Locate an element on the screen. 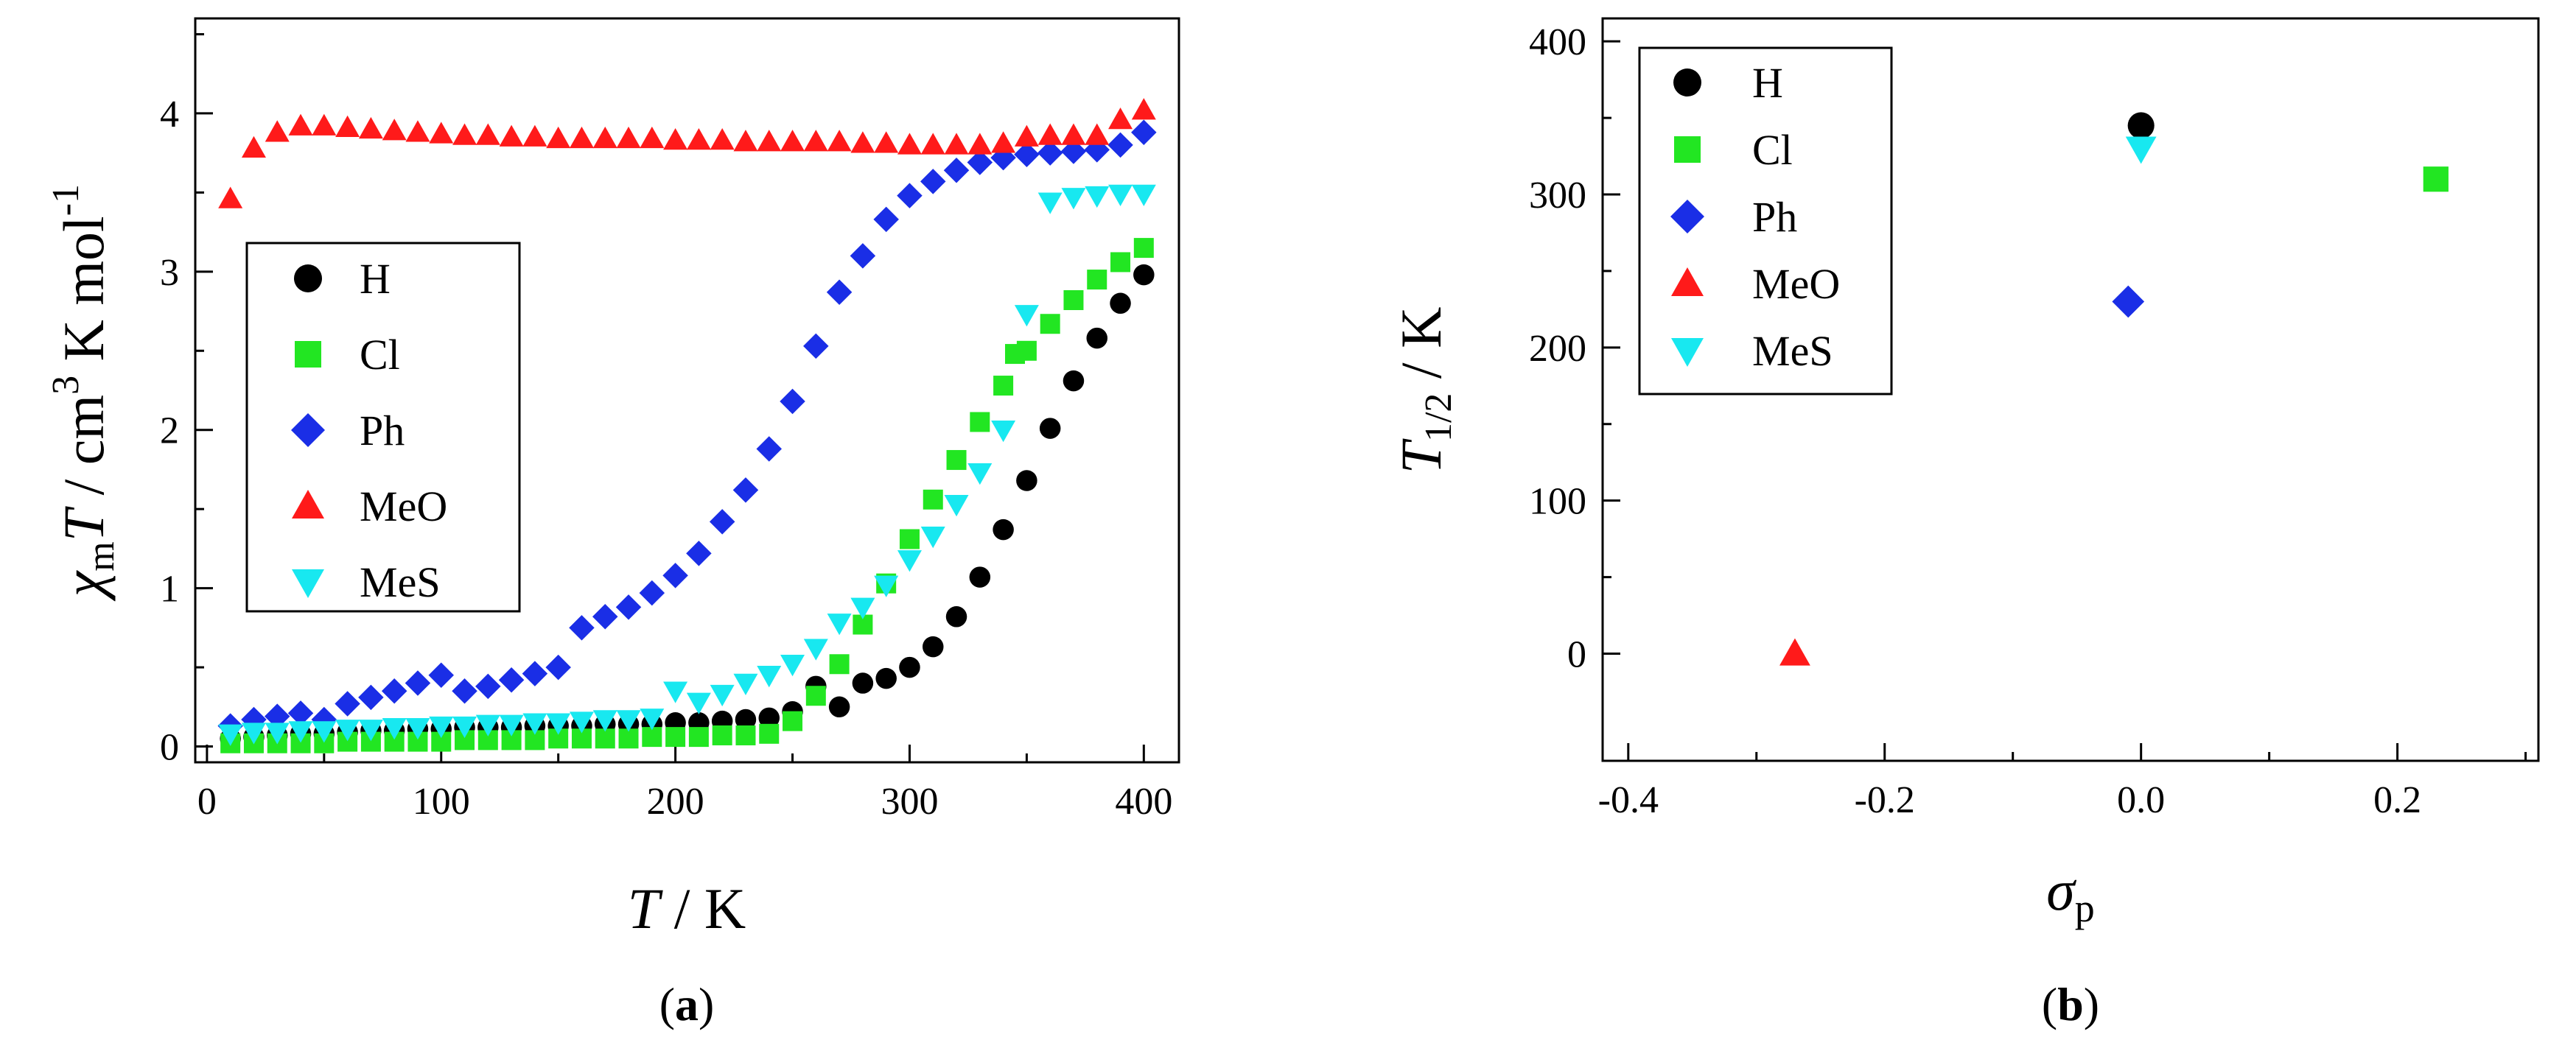  panel-b-legend: H Cl Ph MeO MeS is located at coordinates (1755, 217).